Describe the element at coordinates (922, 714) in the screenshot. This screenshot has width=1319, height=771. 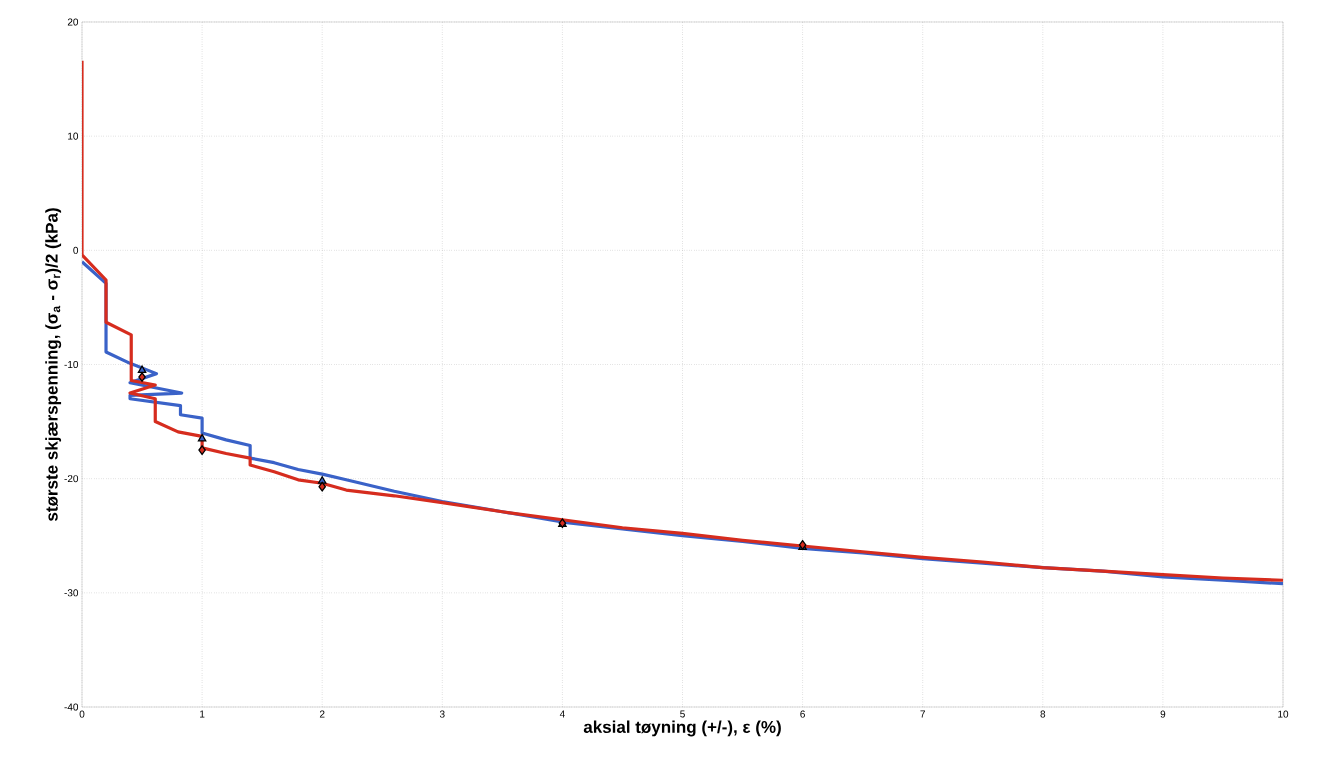
I see `x-tick-label: 7` at that location.